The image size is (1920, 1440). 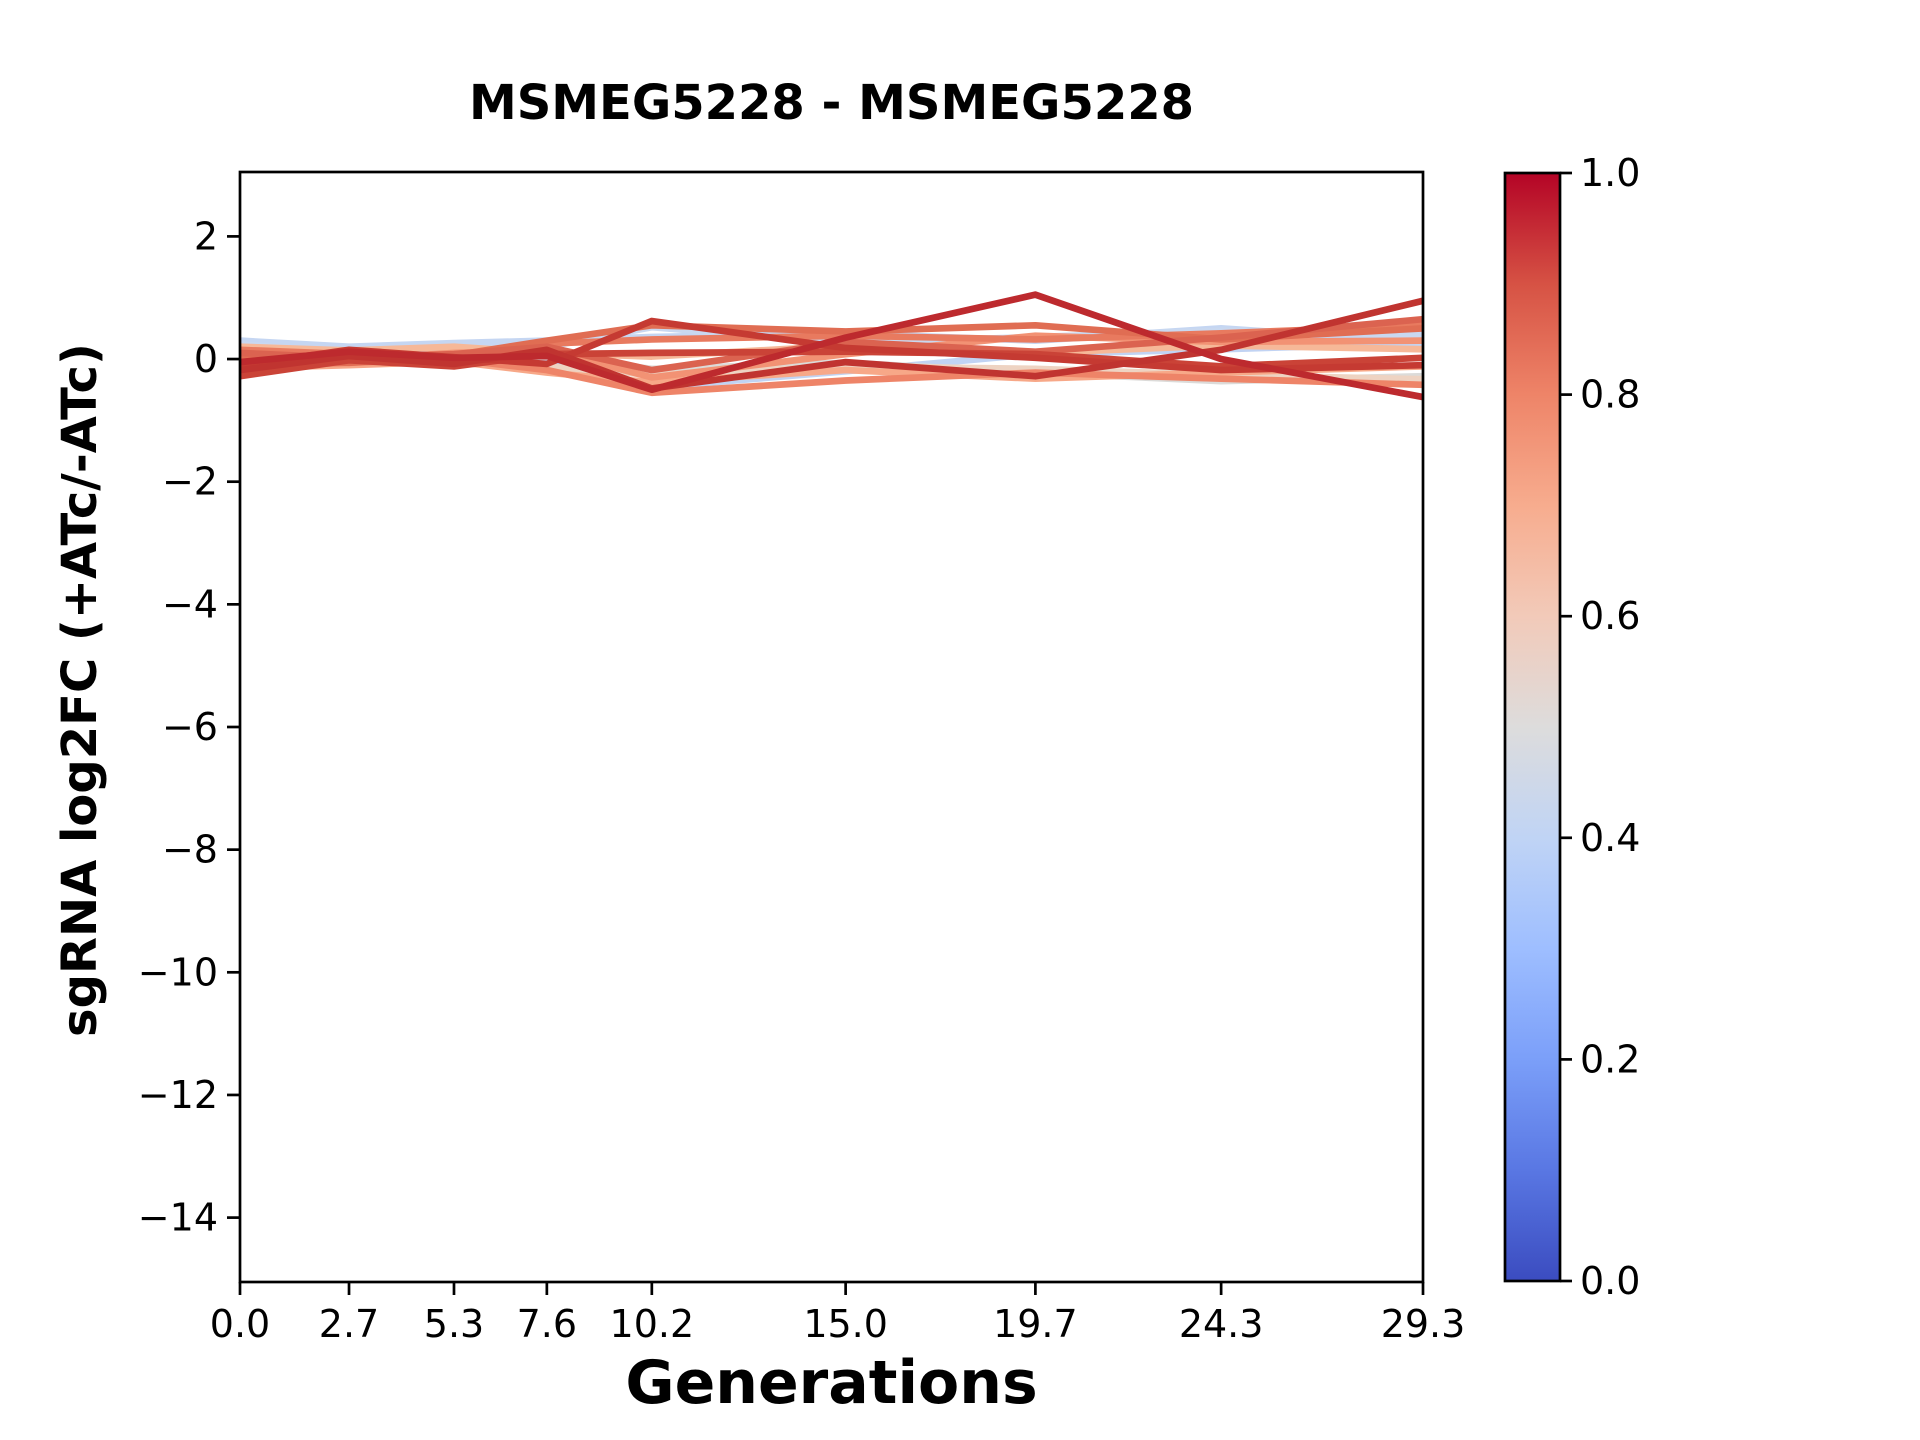 I want to click on y-tick-label: −4, so click(x=190, y=604).